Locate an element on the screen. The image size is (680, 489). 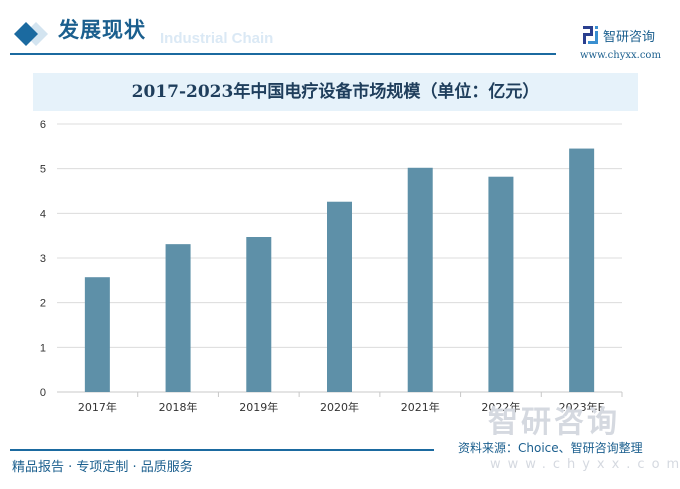
chart-title: 2017-2023年中国电疗设备市场规模（单位：亿元） is located at coordinates (335, 92).